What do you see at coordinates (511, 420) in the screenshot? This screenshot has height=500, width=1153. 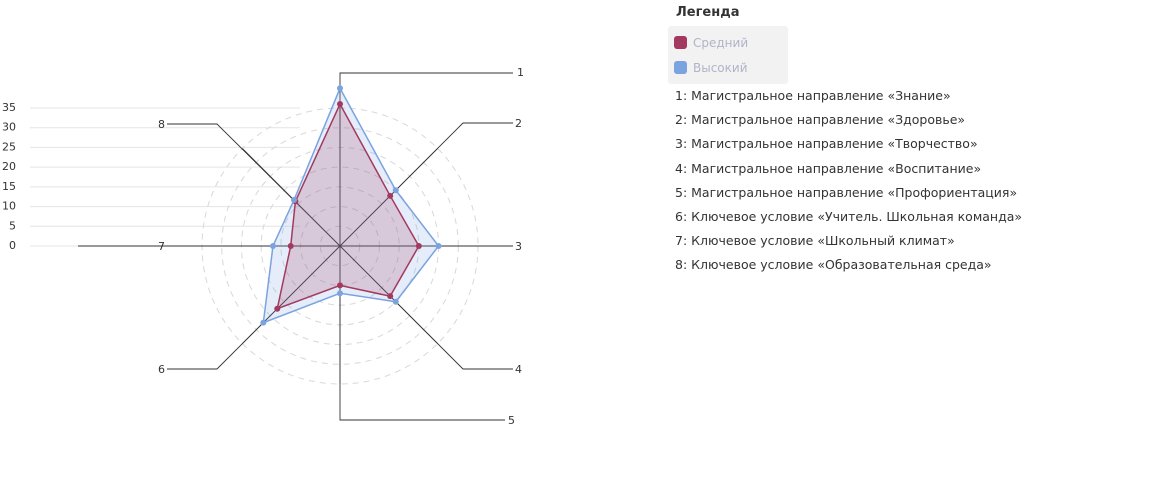 I see `axis-label: 5` at bounding box center [511, 420].